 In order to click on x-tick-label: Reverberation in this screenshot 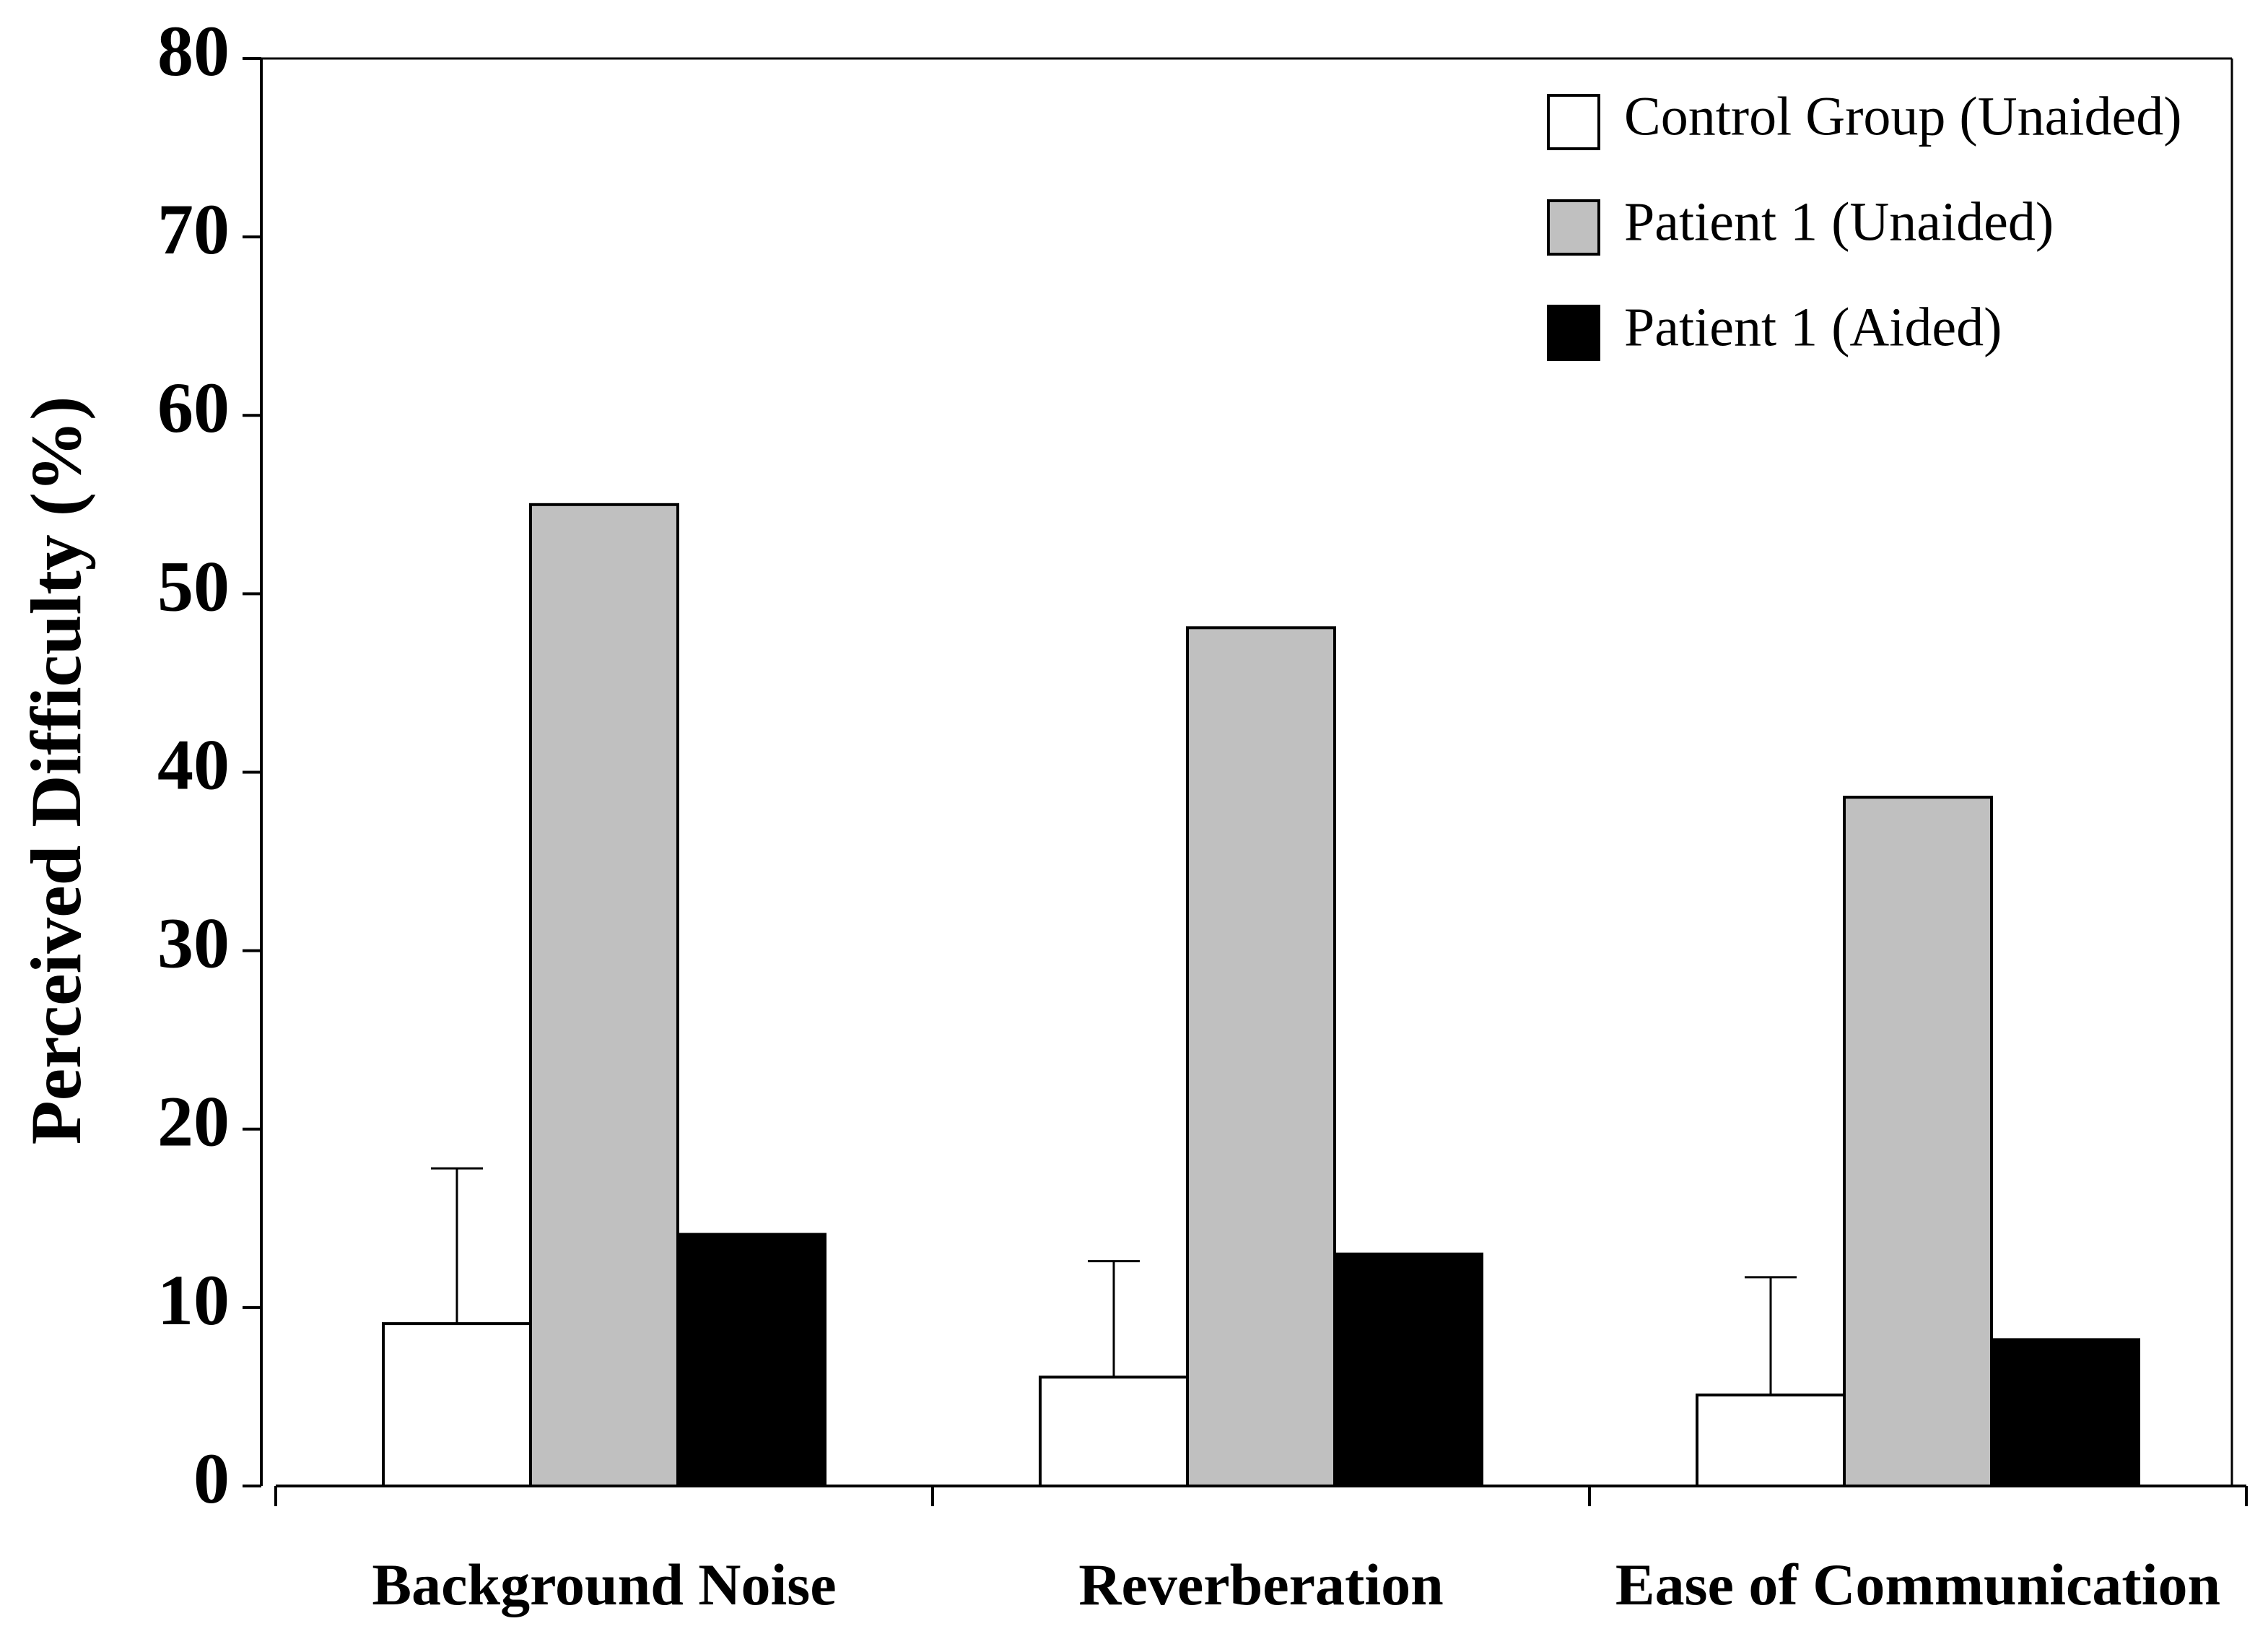, I will do `click(1261, 1584)`.